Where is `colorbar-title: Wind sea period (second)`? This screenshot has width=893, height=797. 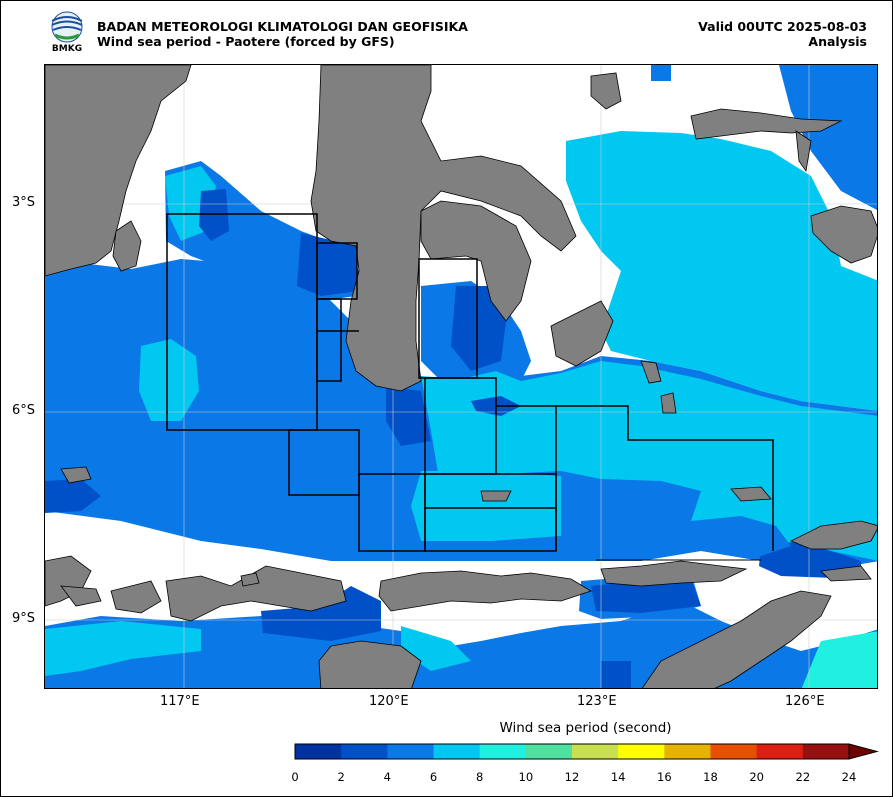
colorbar-title: Wind sea period (second) is located at coordinates (585, 728).